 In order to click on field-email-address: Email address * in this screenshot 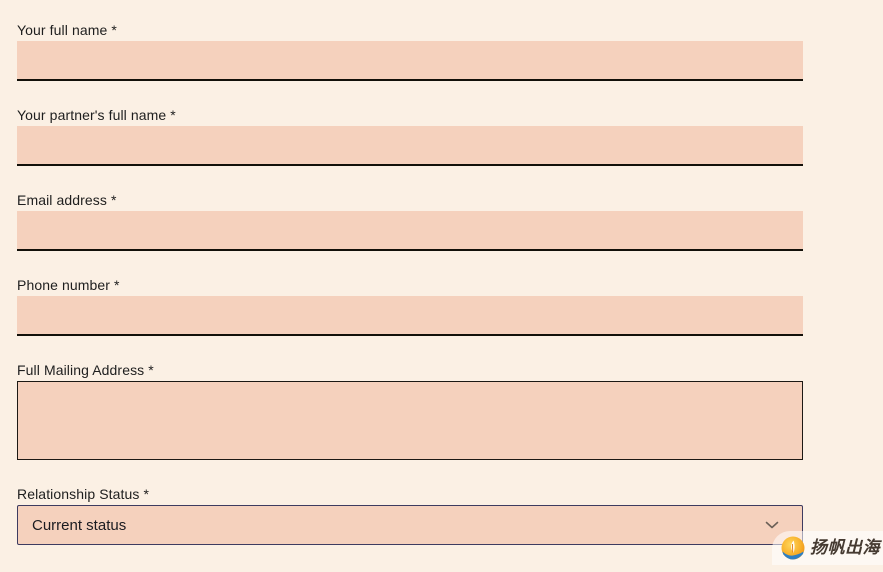, I will do `click(410, 222)`.